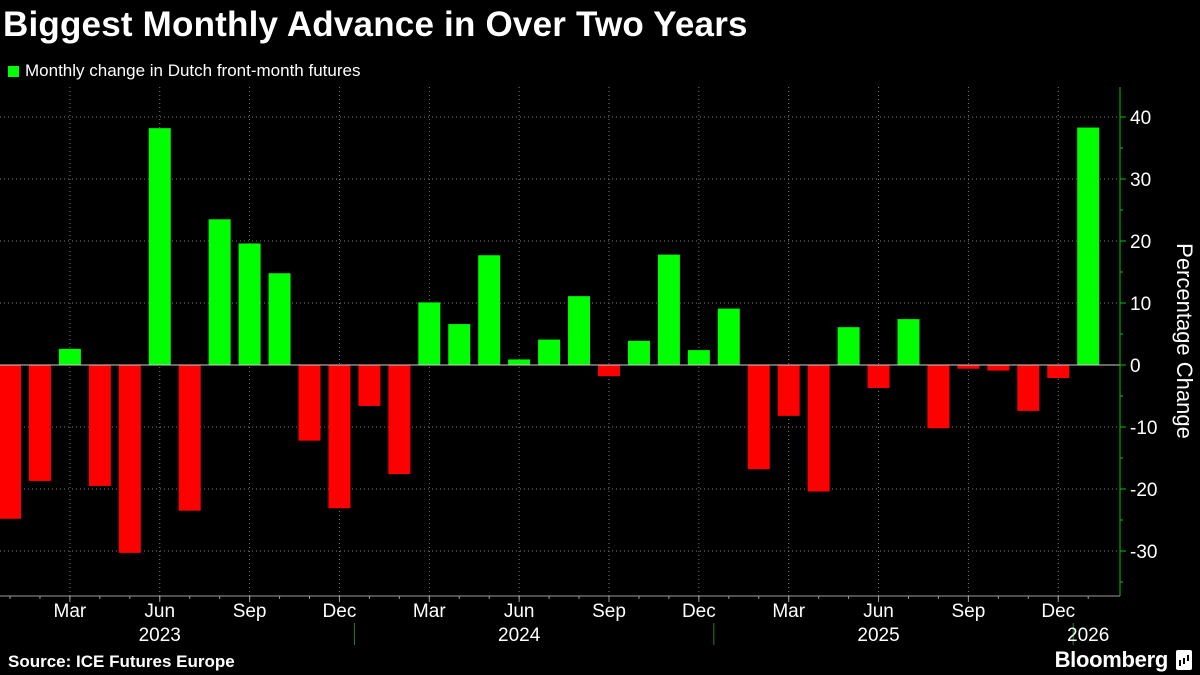 The image size is (1200, 675). I want to click on y-tick-label: -20, so click(1143, 490).